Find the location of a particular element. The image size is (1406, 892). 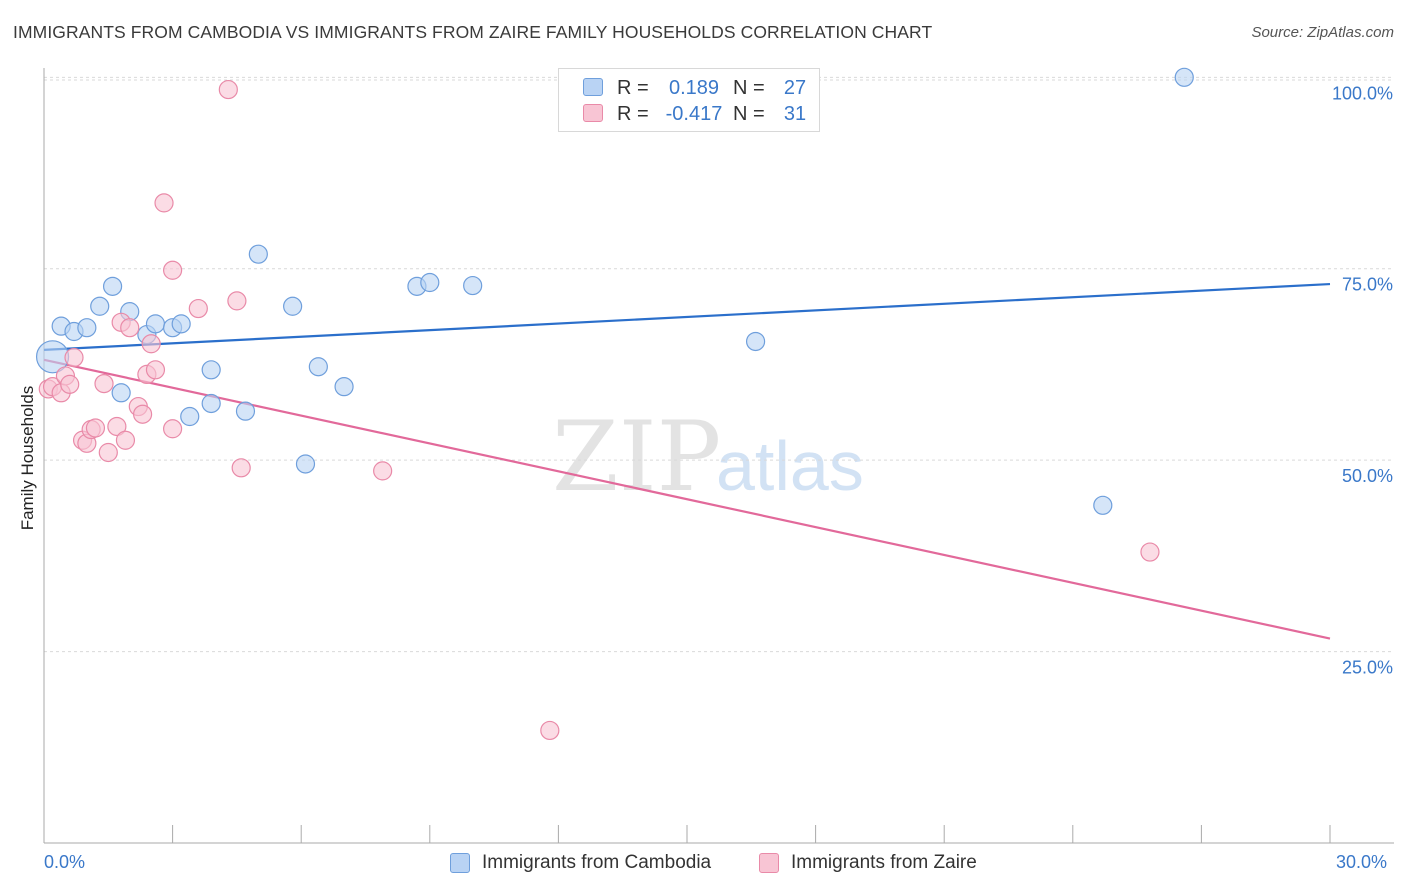

series-swatch-cambodia is located at coordinates (460, 863).